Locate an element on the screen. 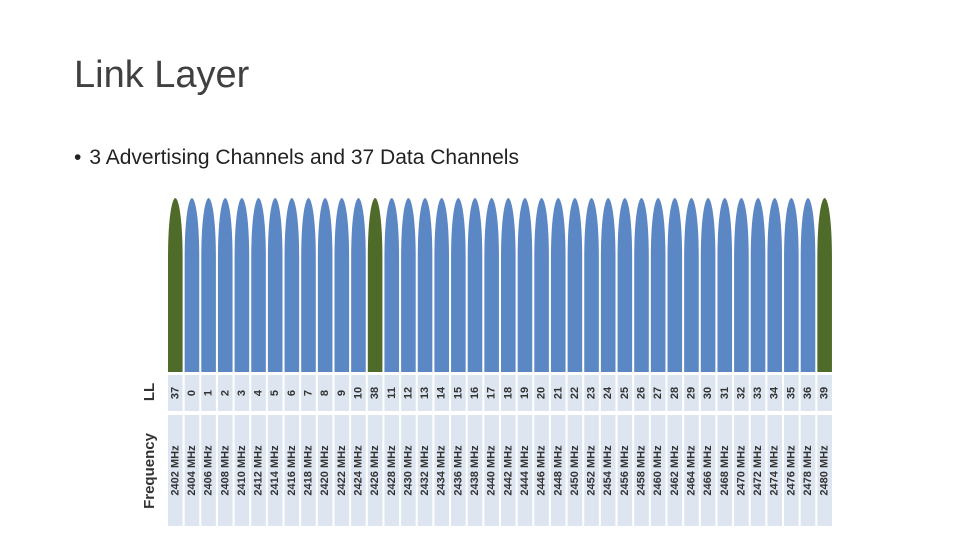 Image resolution: width=960 pixels, height=540 pixels. frequency-label: 2446 MHz is located at coordinates (542, 470).